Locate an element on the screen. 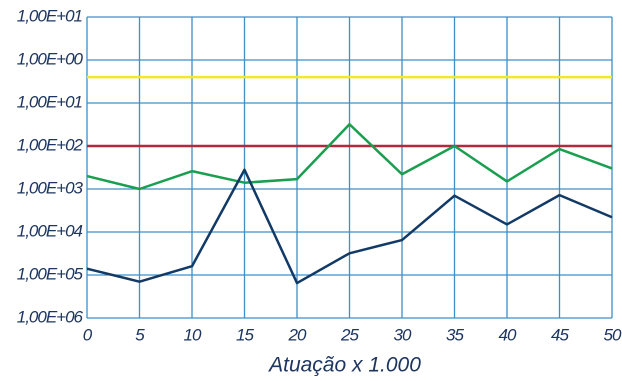  y-tick-label: 1,00E+05 is located at coordinates (50, 273).